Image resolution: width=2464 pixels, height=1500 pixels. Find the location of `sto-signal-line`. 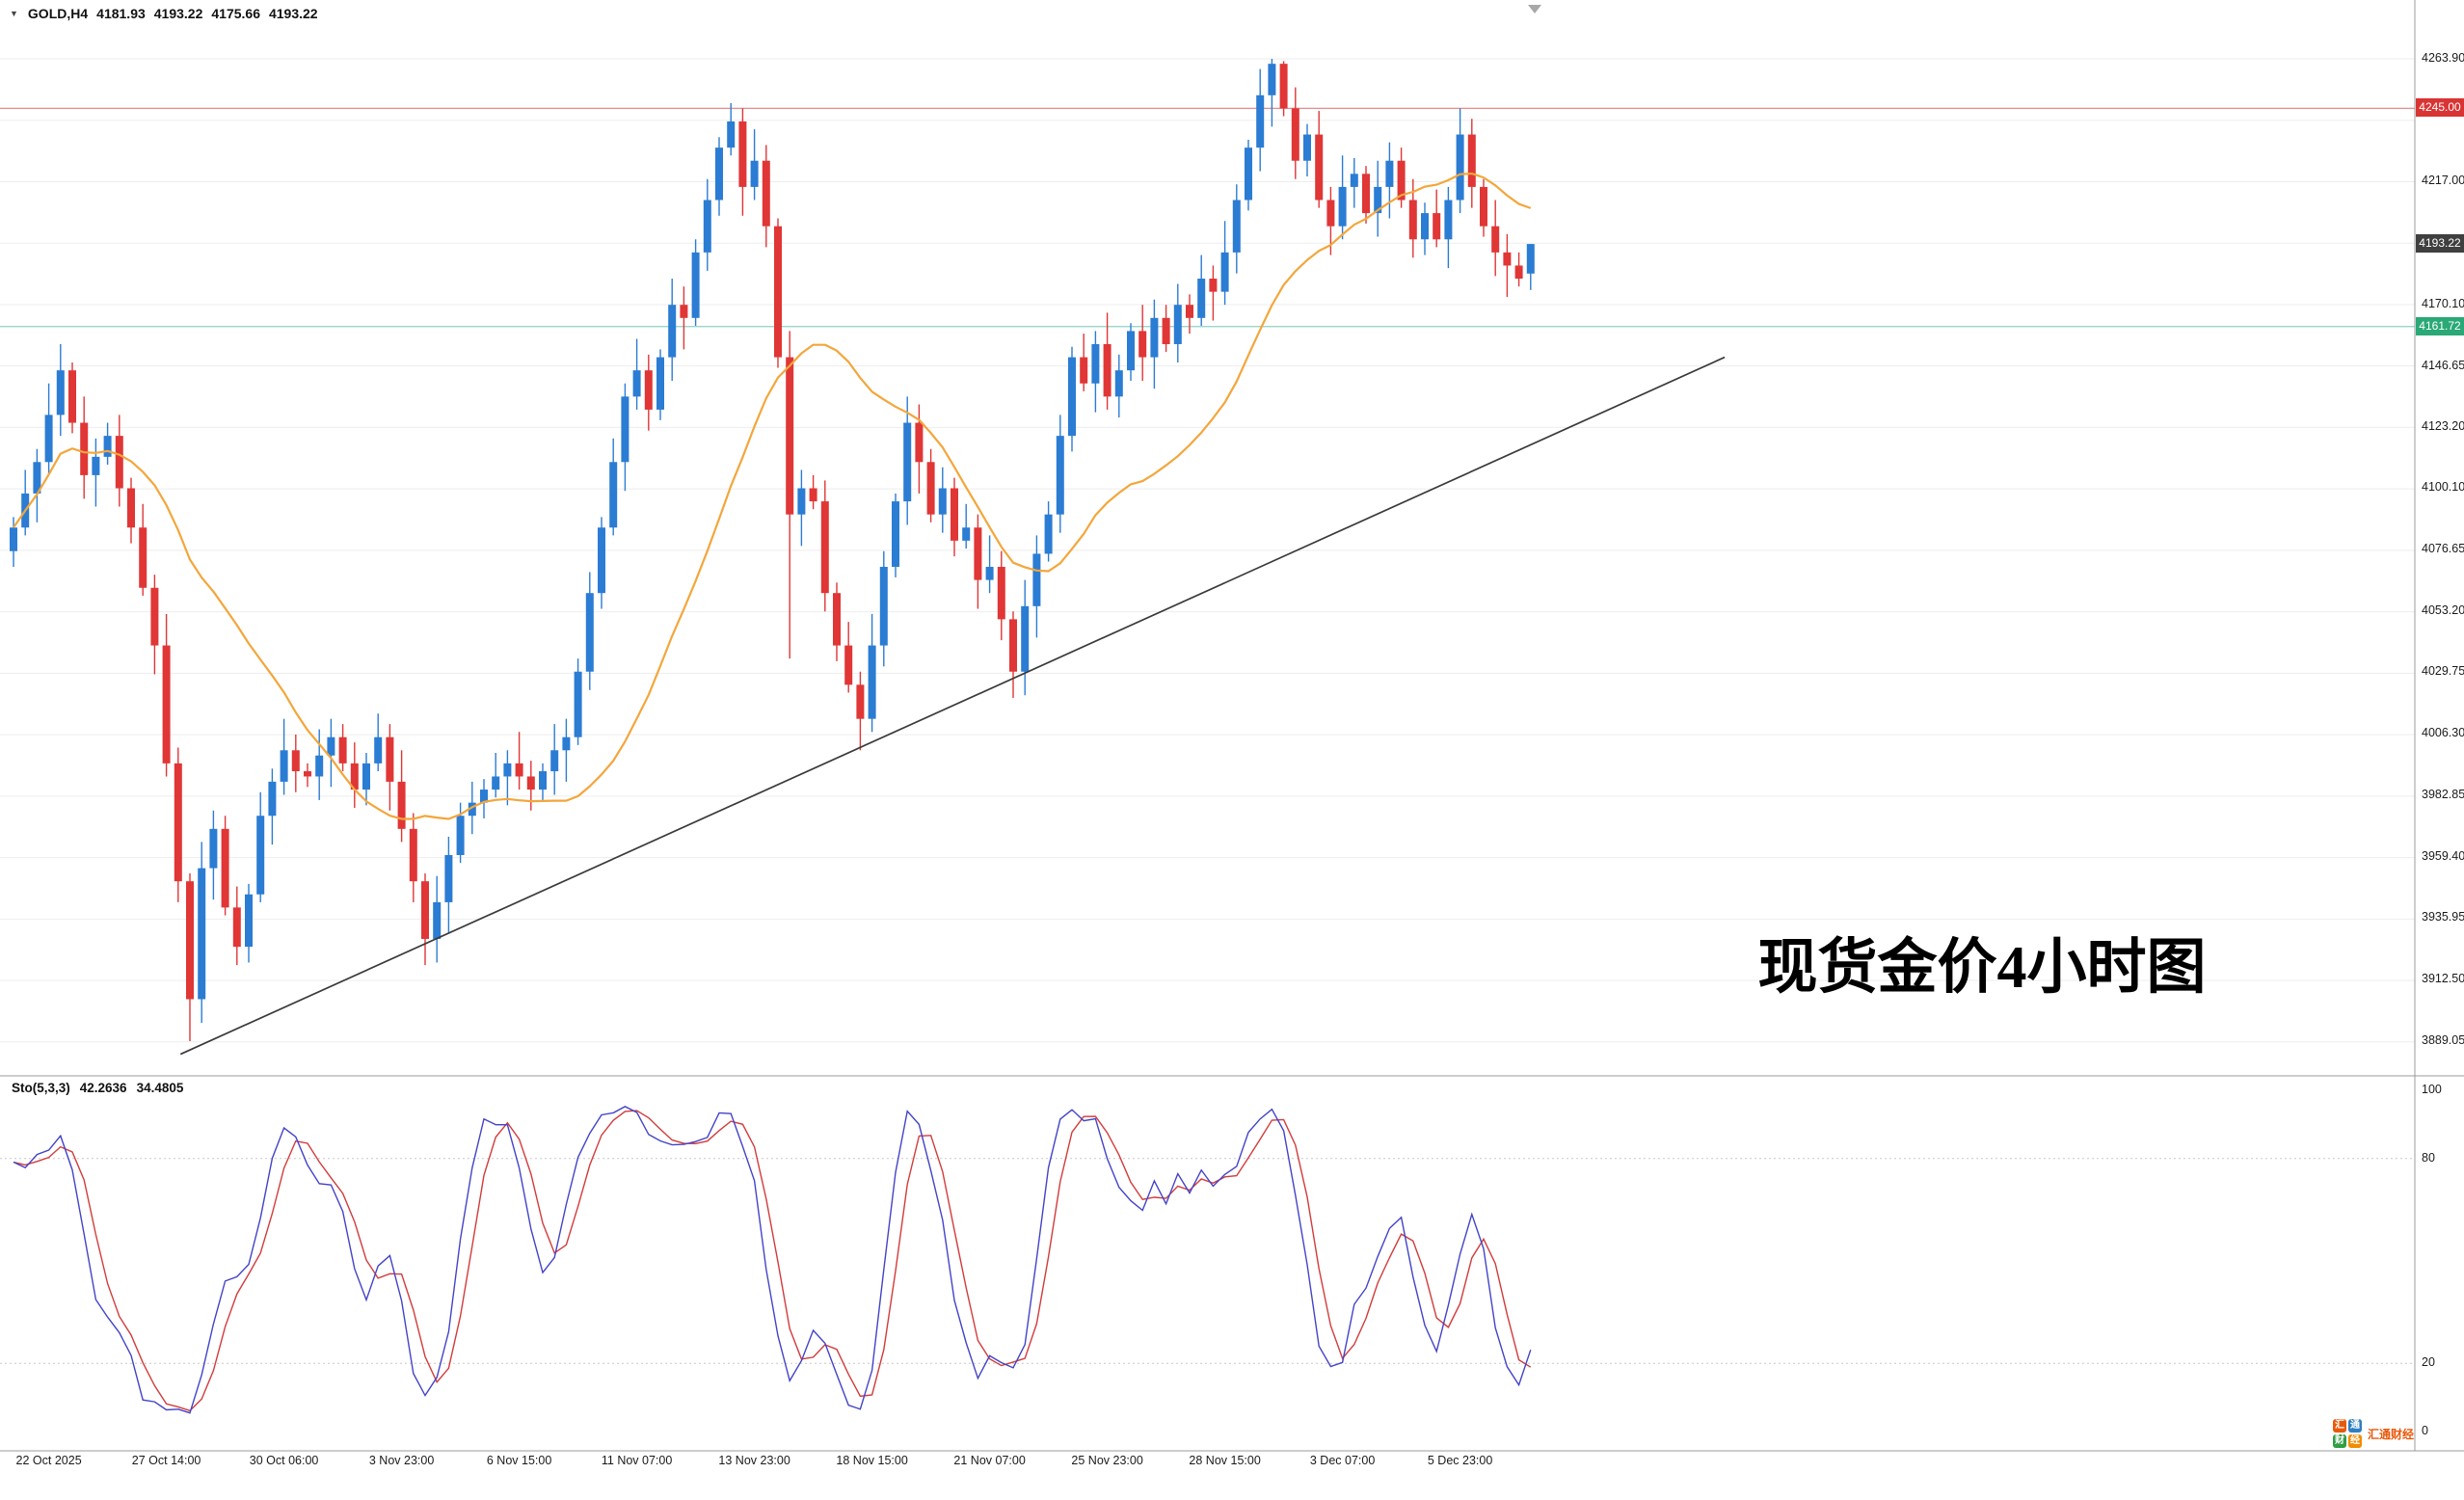

sto-signal-line is located at coordinates (773, 1261).